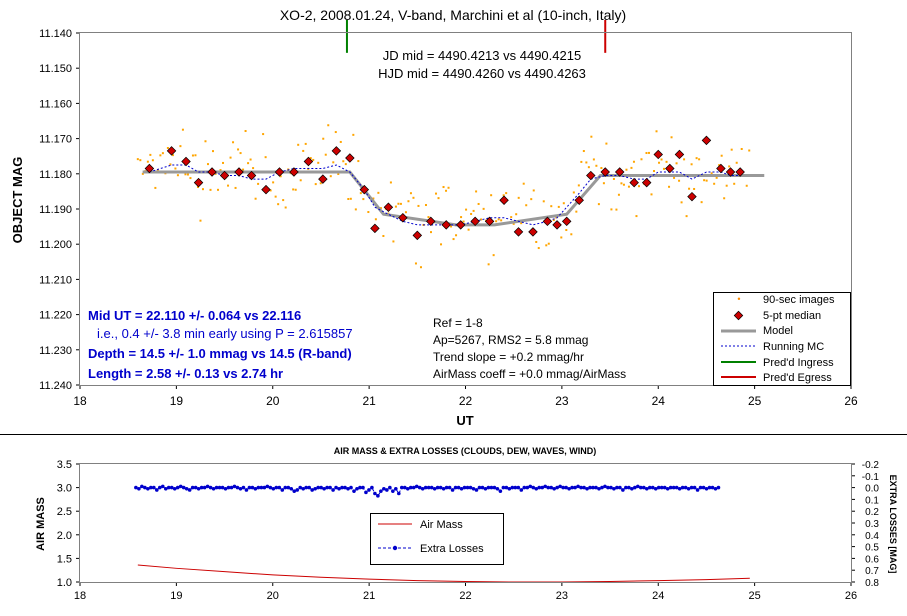 The width and height of the screenshot is (907, 616). I want to click on airmass-y-tick-label: 3.0, so click(64, 489).